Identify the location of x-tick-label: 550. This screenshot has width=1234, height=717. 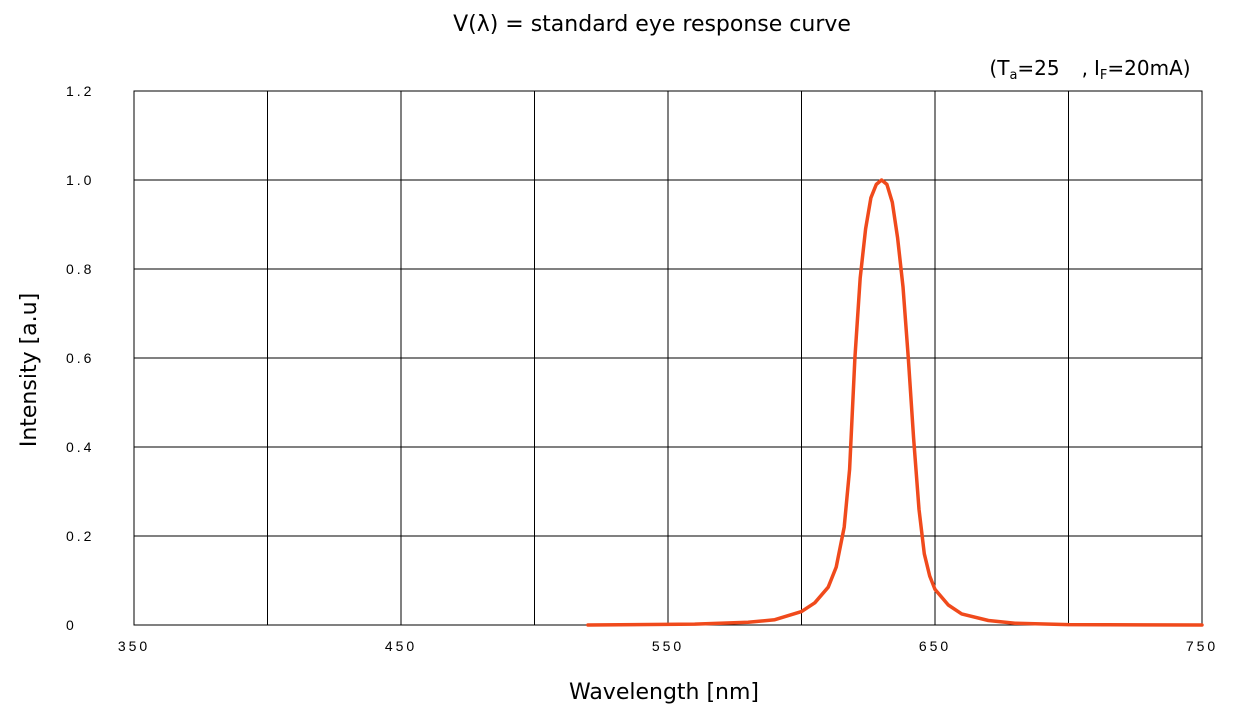
(668, 646).